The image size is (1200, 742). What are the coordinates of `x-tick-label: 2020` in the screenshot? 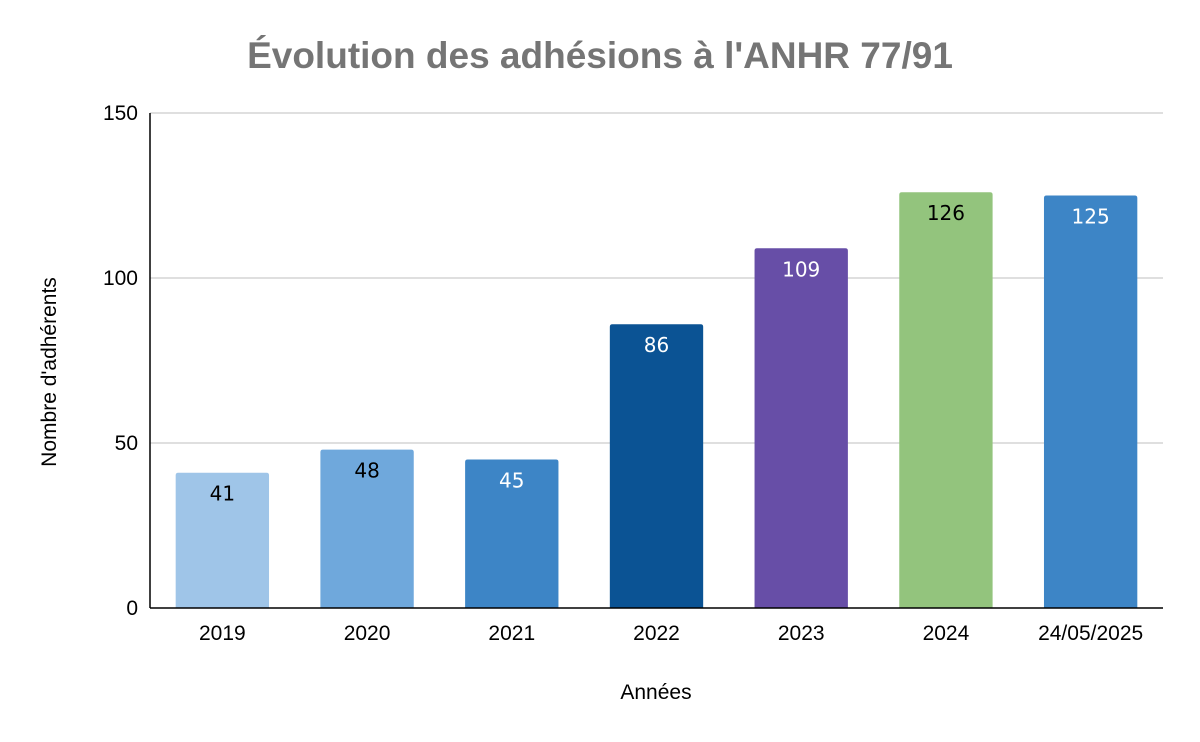 It's located at (367, 633).